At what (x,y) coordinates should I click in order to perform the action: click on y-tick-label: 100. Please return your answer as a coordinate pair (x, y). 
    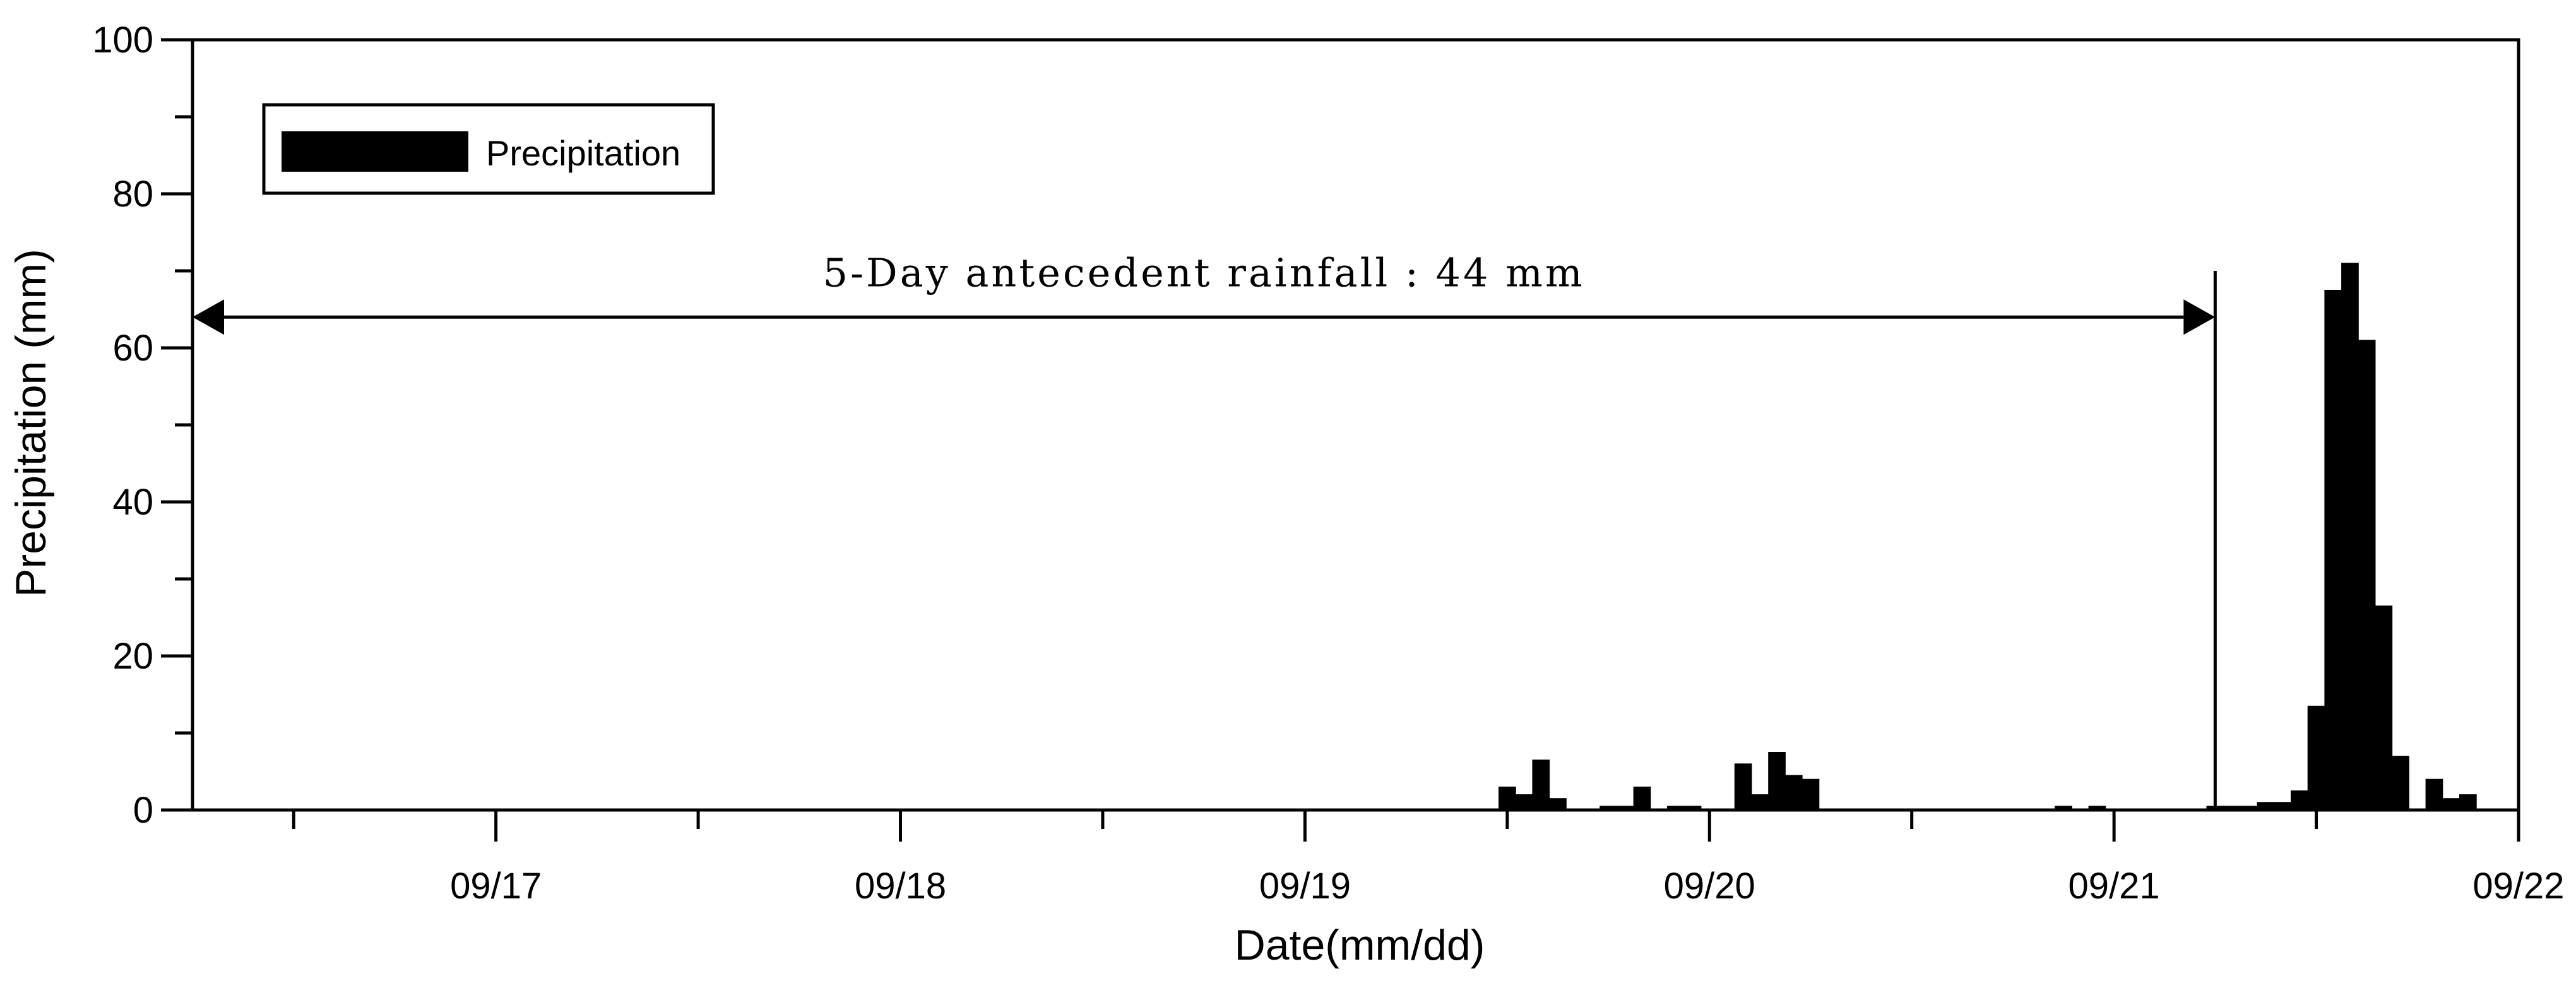
    Looking at the image, I should click on (122, 40).